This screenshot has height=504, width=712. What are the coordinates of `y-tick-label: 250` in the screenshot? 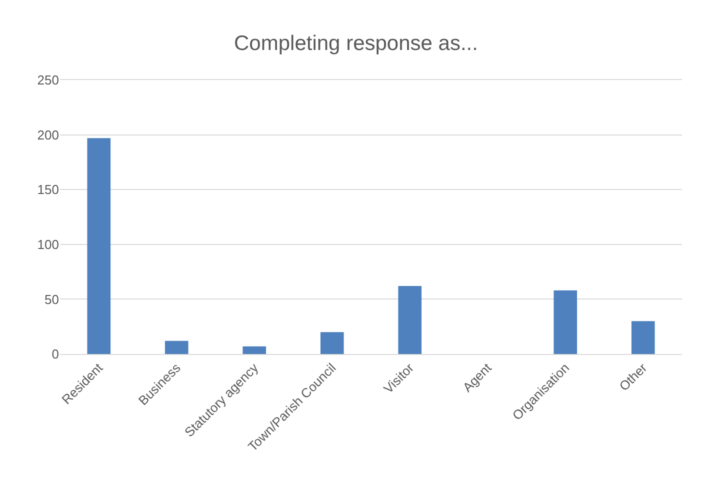 It's located at (48, 80).